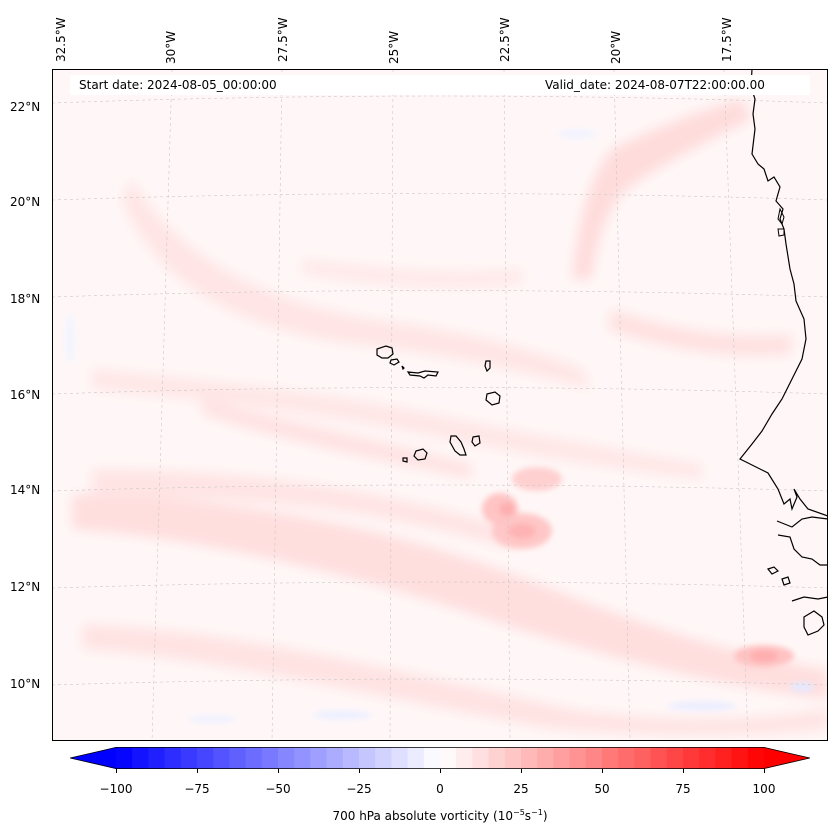  Describe the element at coordinates (537, 812) in the screenshot. I see `colorbar-label-exp2: −1` at that location.